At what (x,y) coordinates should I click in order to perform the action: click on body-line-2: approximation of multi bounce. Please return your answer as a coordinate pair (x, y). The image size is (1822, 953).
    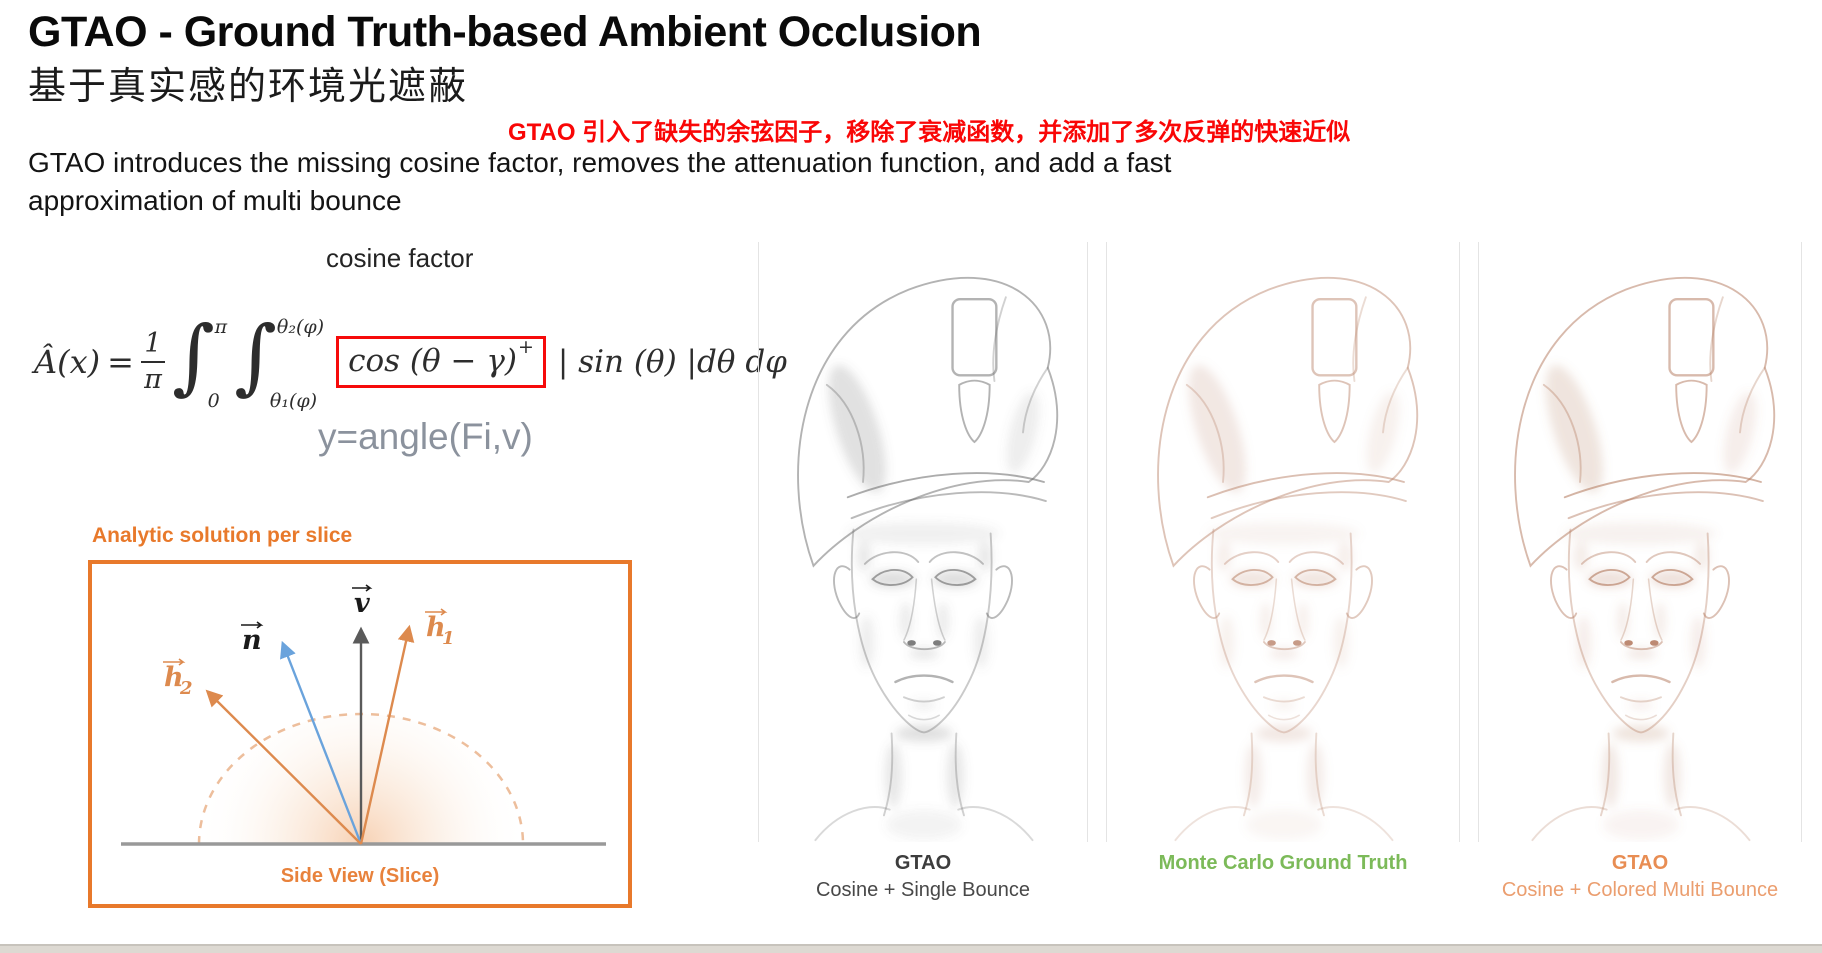
    Looking at the image, I should click on (215, 200).